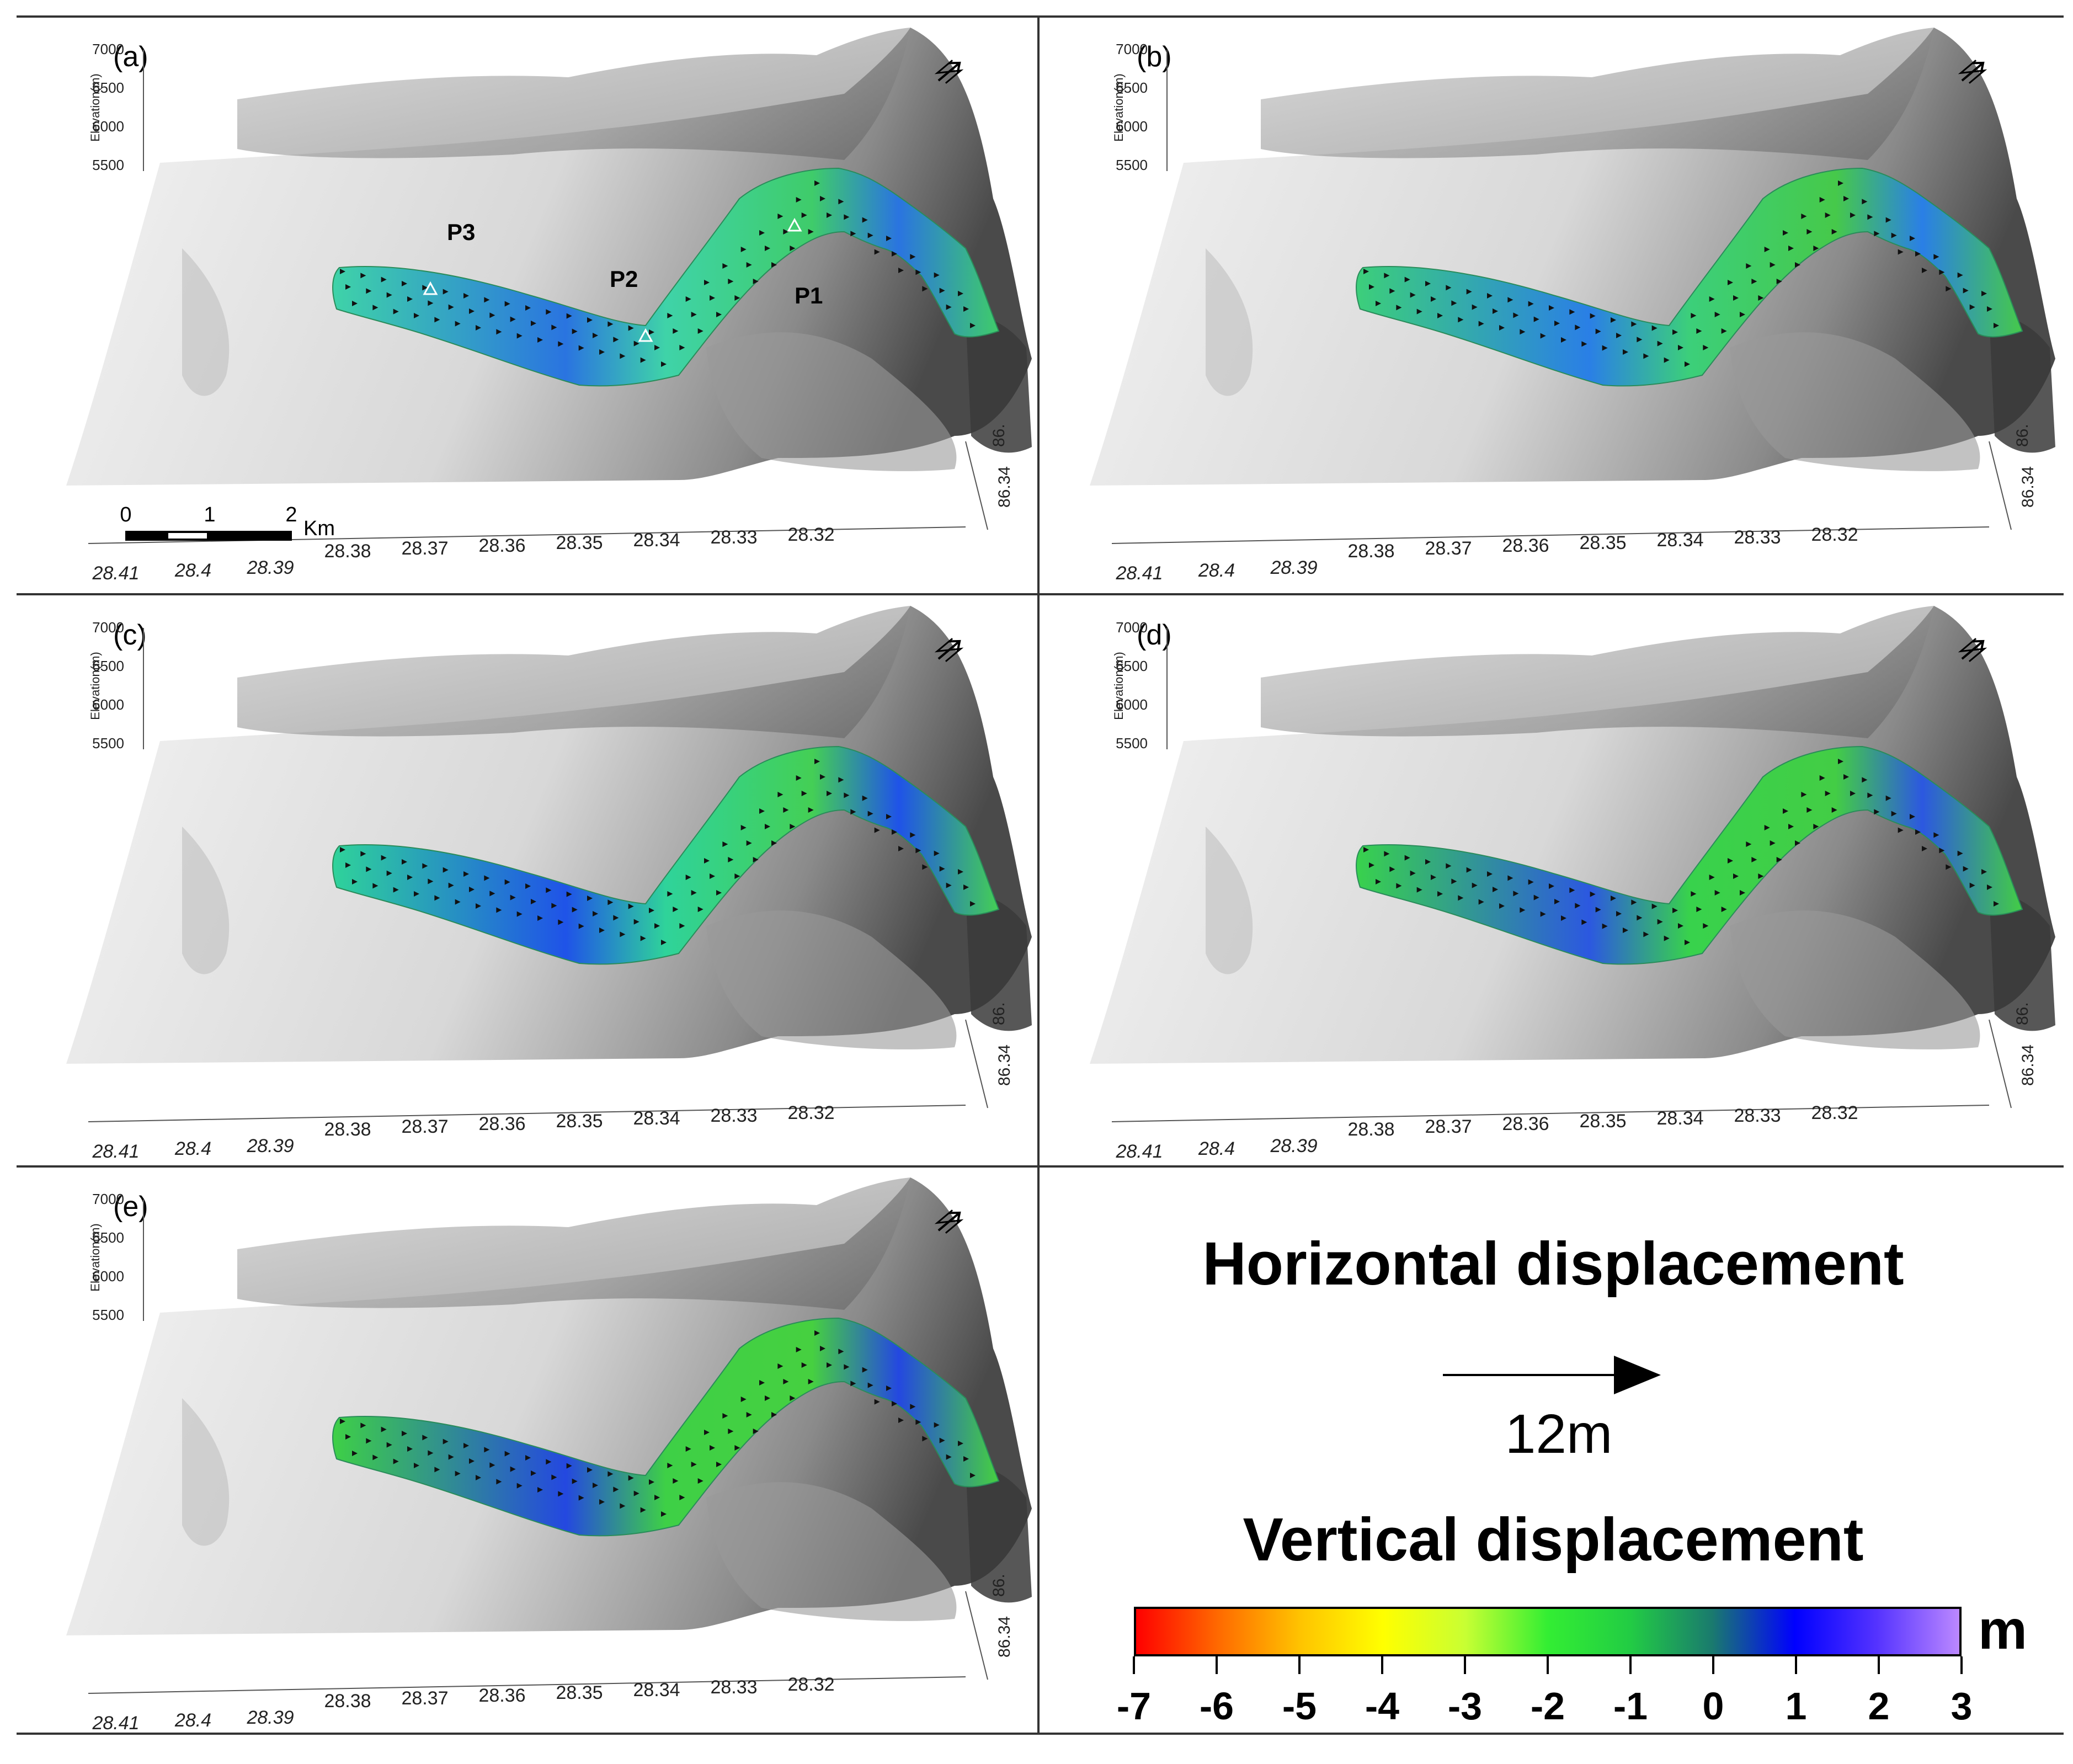 The height and width of the screenshot is (1764, 2073). I want to click on latitude-tick-label: 28.34, so click(1679, 540).